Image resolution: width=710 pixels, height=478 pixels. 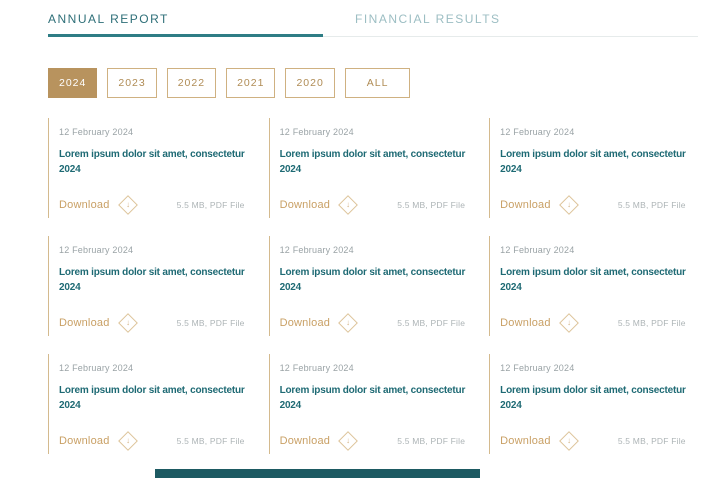 What do you see at coordinates (317, 473) in the screenshot?
I see `footer-band` at bounding box center [317, 473].